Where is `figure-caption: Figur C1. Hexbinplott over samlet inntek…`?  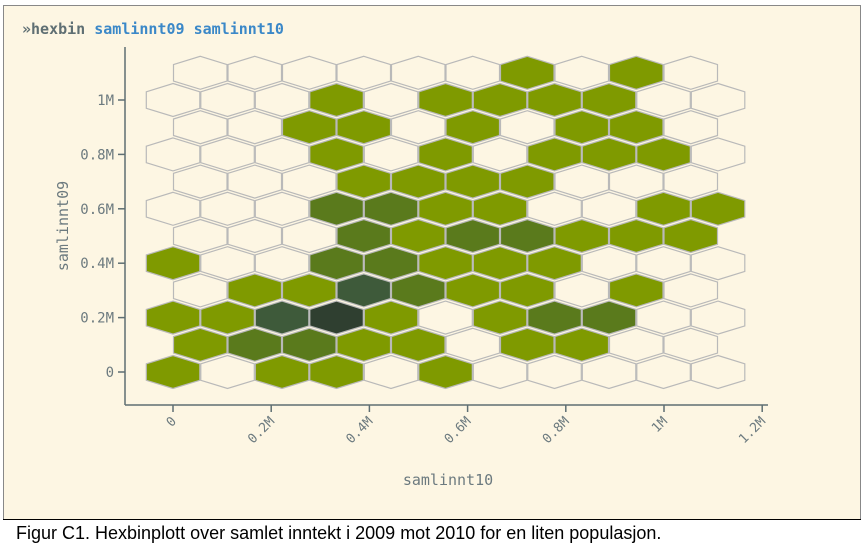 figure-caption: Figur C1. Hexbinplott over samlet inntek… is located at coordinates (432, 532).